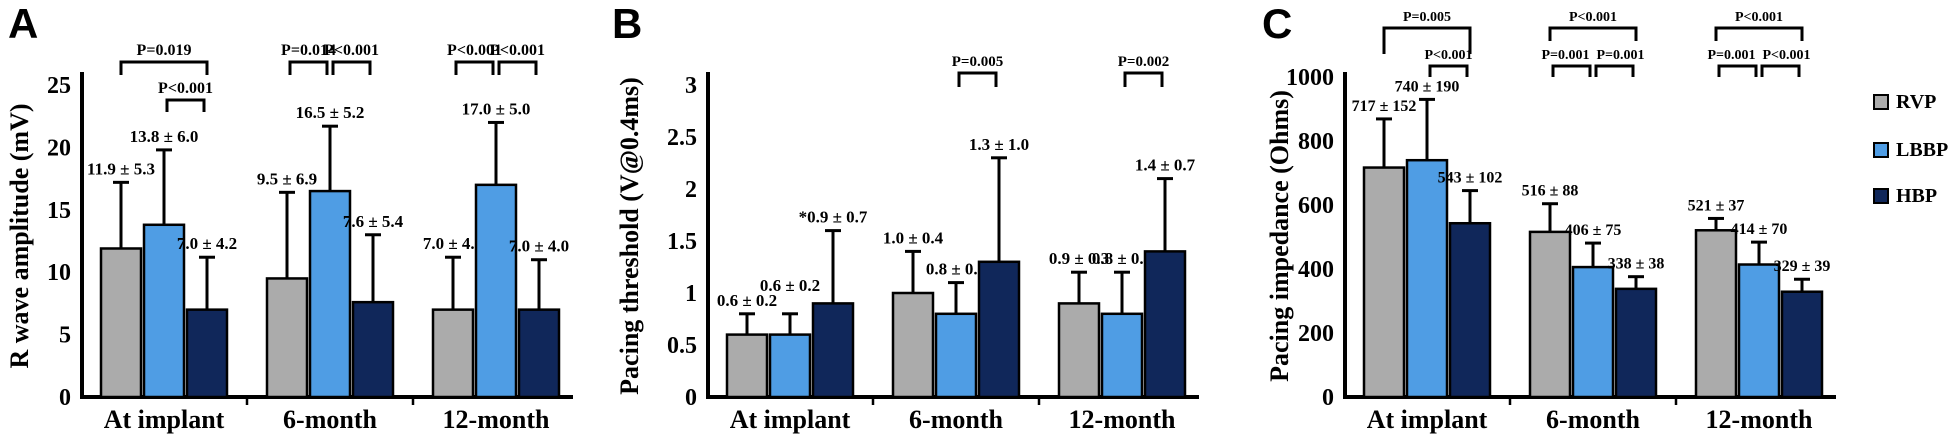 This screenshot has width=1950, height=438. Describe the element at coordinates (1916, 102) in the screenshot. I see `legend-label-rvp: RVP` at that location.